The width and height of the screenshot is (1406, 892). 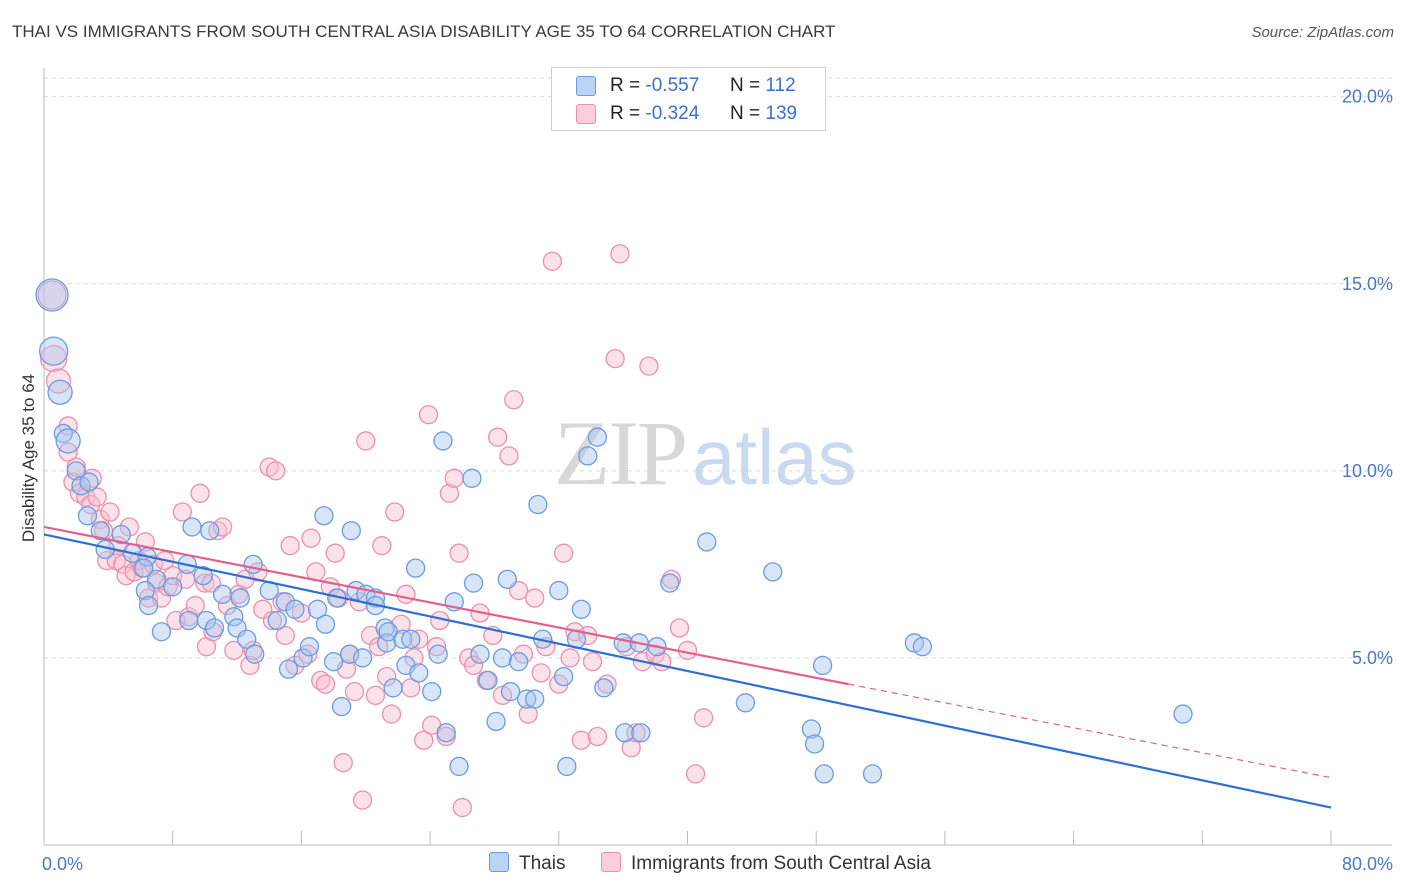 I want to click on n-label: N =, so click(x=745, y=113).